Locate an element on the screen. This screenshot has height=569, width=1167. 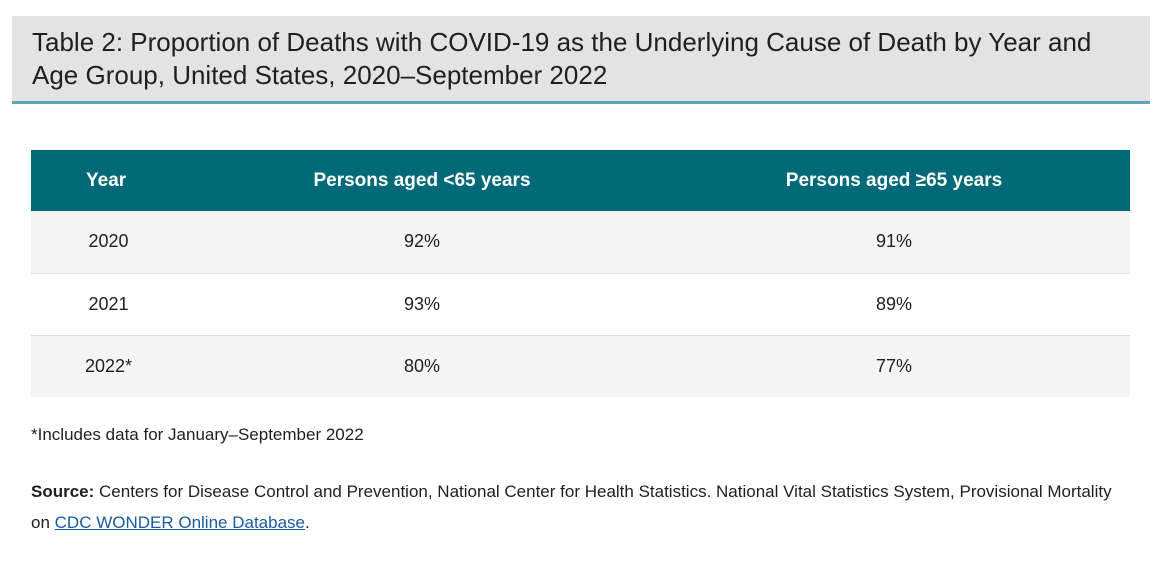
row-under-65-value: 93% is located at coordinates (422, 303).